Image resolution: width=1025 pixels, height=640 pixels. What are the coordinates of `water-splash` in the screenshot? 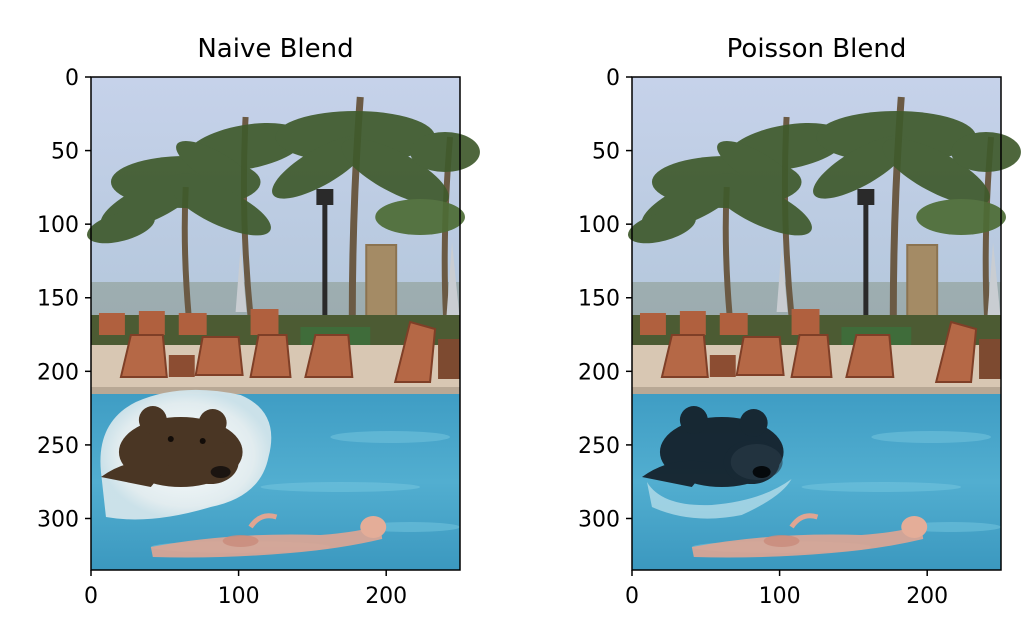 It's located at (719, 499).